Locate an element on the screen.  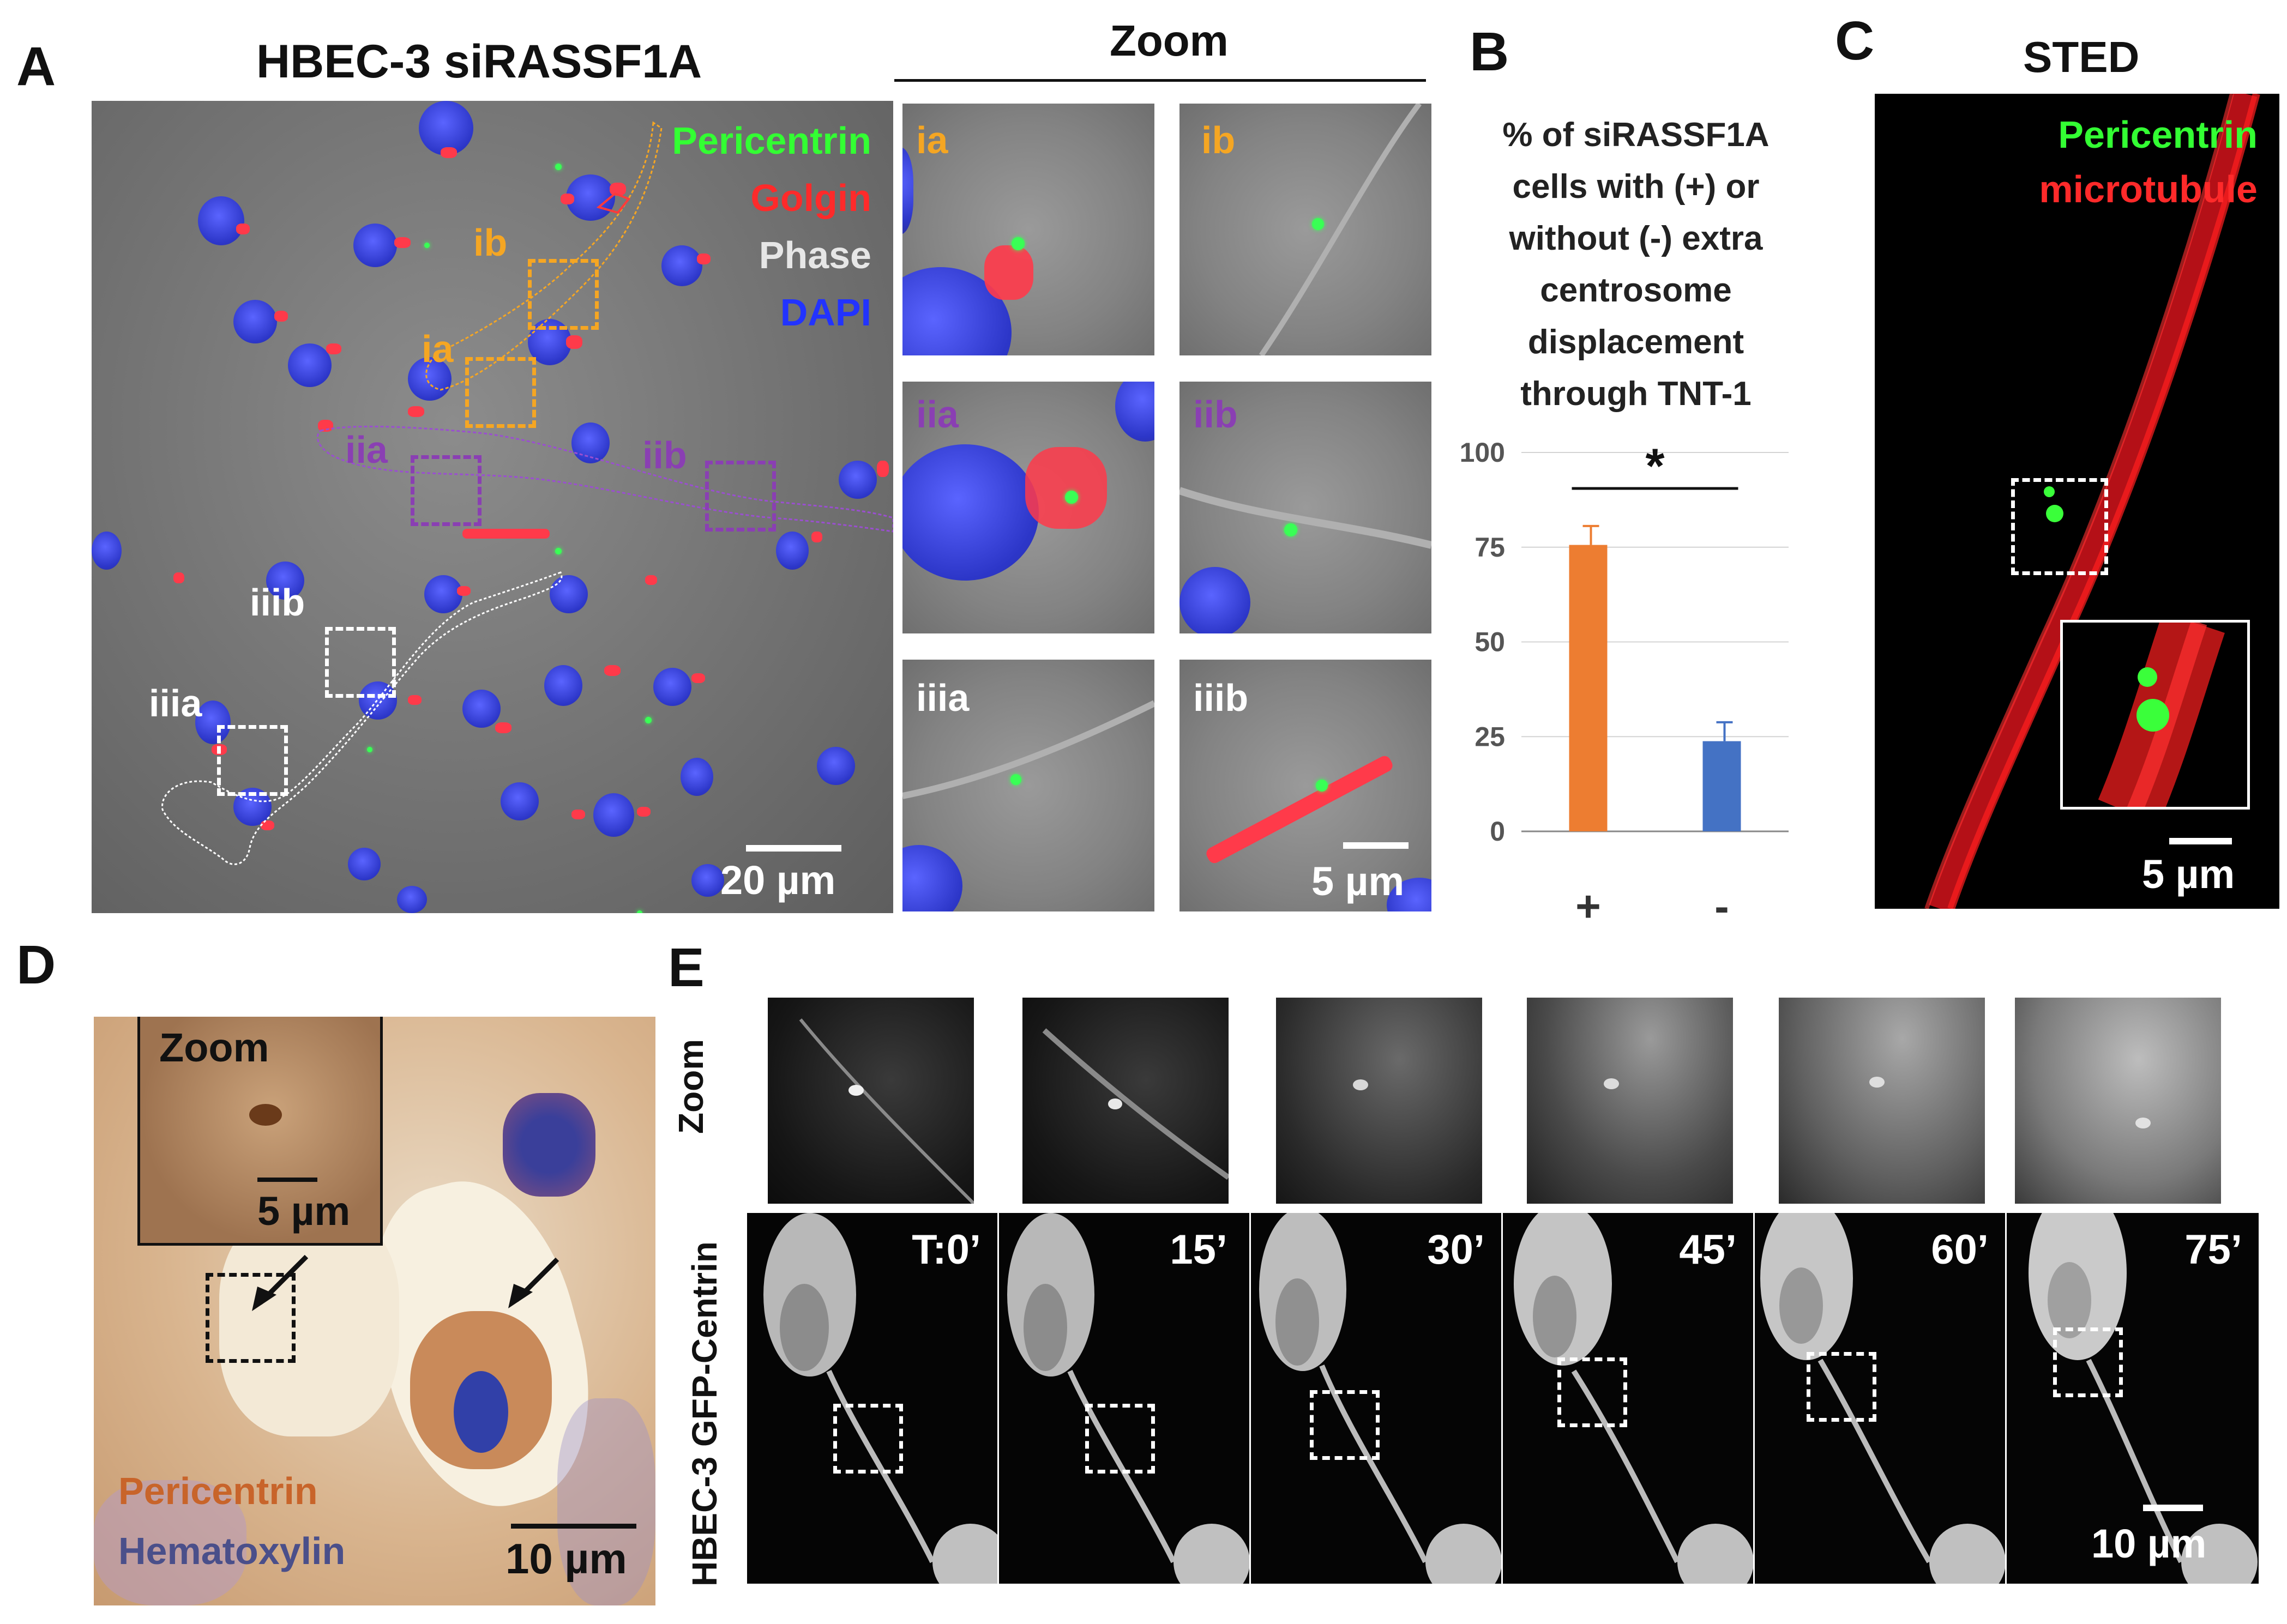
region-box-iia is located at coordinates (447, 490).